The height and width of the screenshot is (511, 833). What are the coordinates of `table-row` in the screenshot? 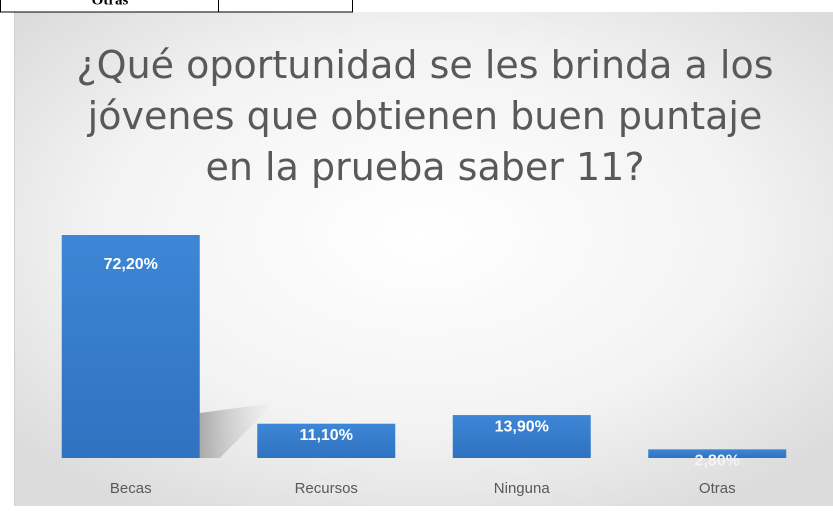 It's located at (176, 6).